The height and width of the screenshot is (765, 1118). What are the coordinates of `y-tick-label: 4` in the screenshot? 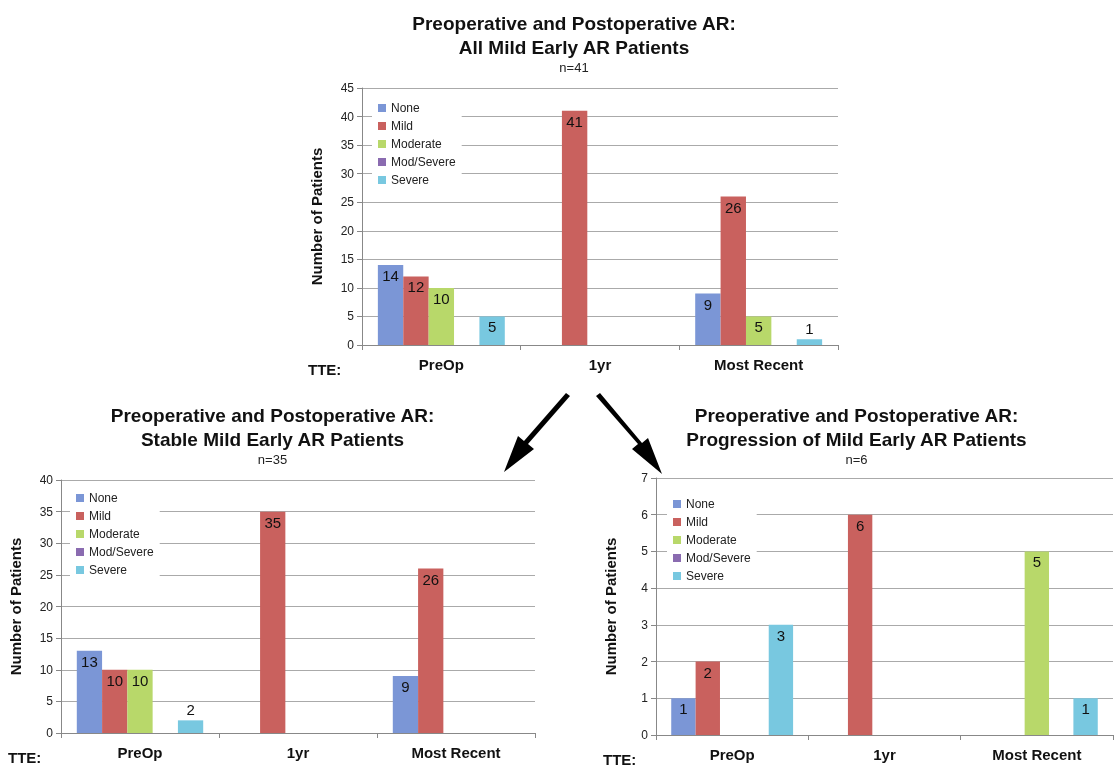 It's located at (645, 588).